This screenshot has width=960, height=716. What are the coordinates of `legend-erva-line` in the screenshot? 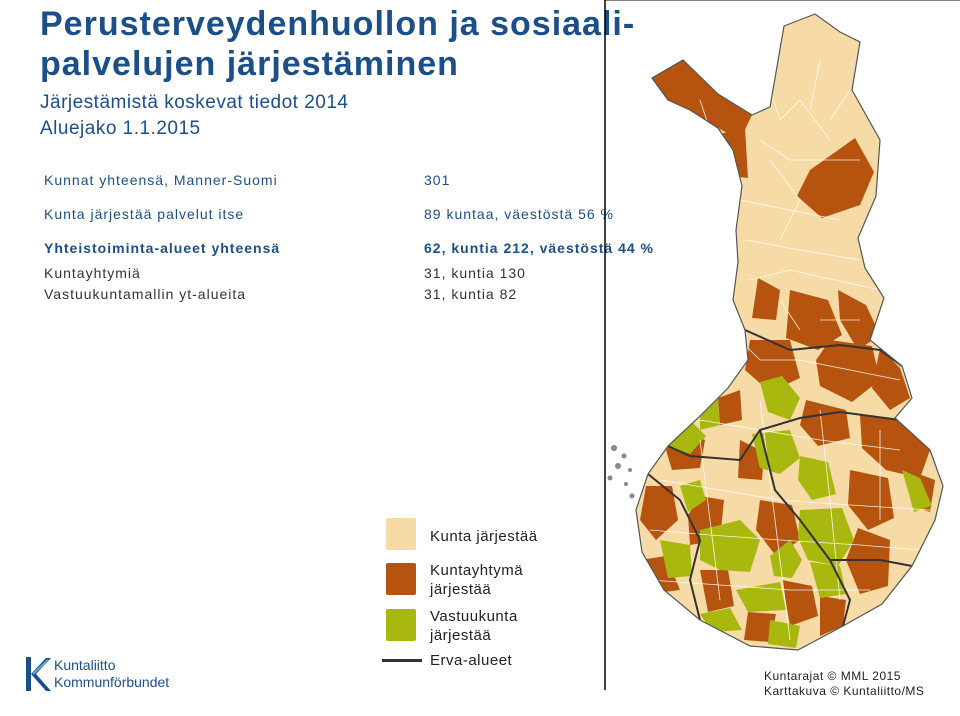 It's located at (402, 660).